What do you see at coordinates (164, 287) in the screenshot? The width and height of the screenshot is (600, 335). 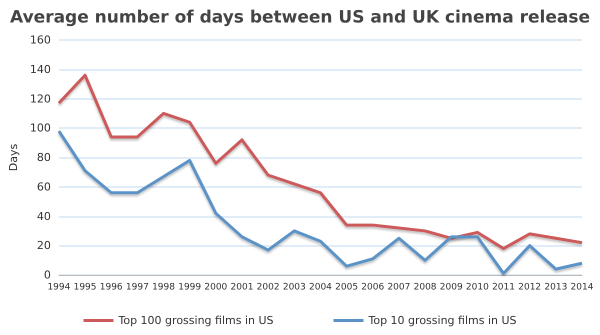 I see `x-tick-label: 1998` at bounding box center [164, 287].